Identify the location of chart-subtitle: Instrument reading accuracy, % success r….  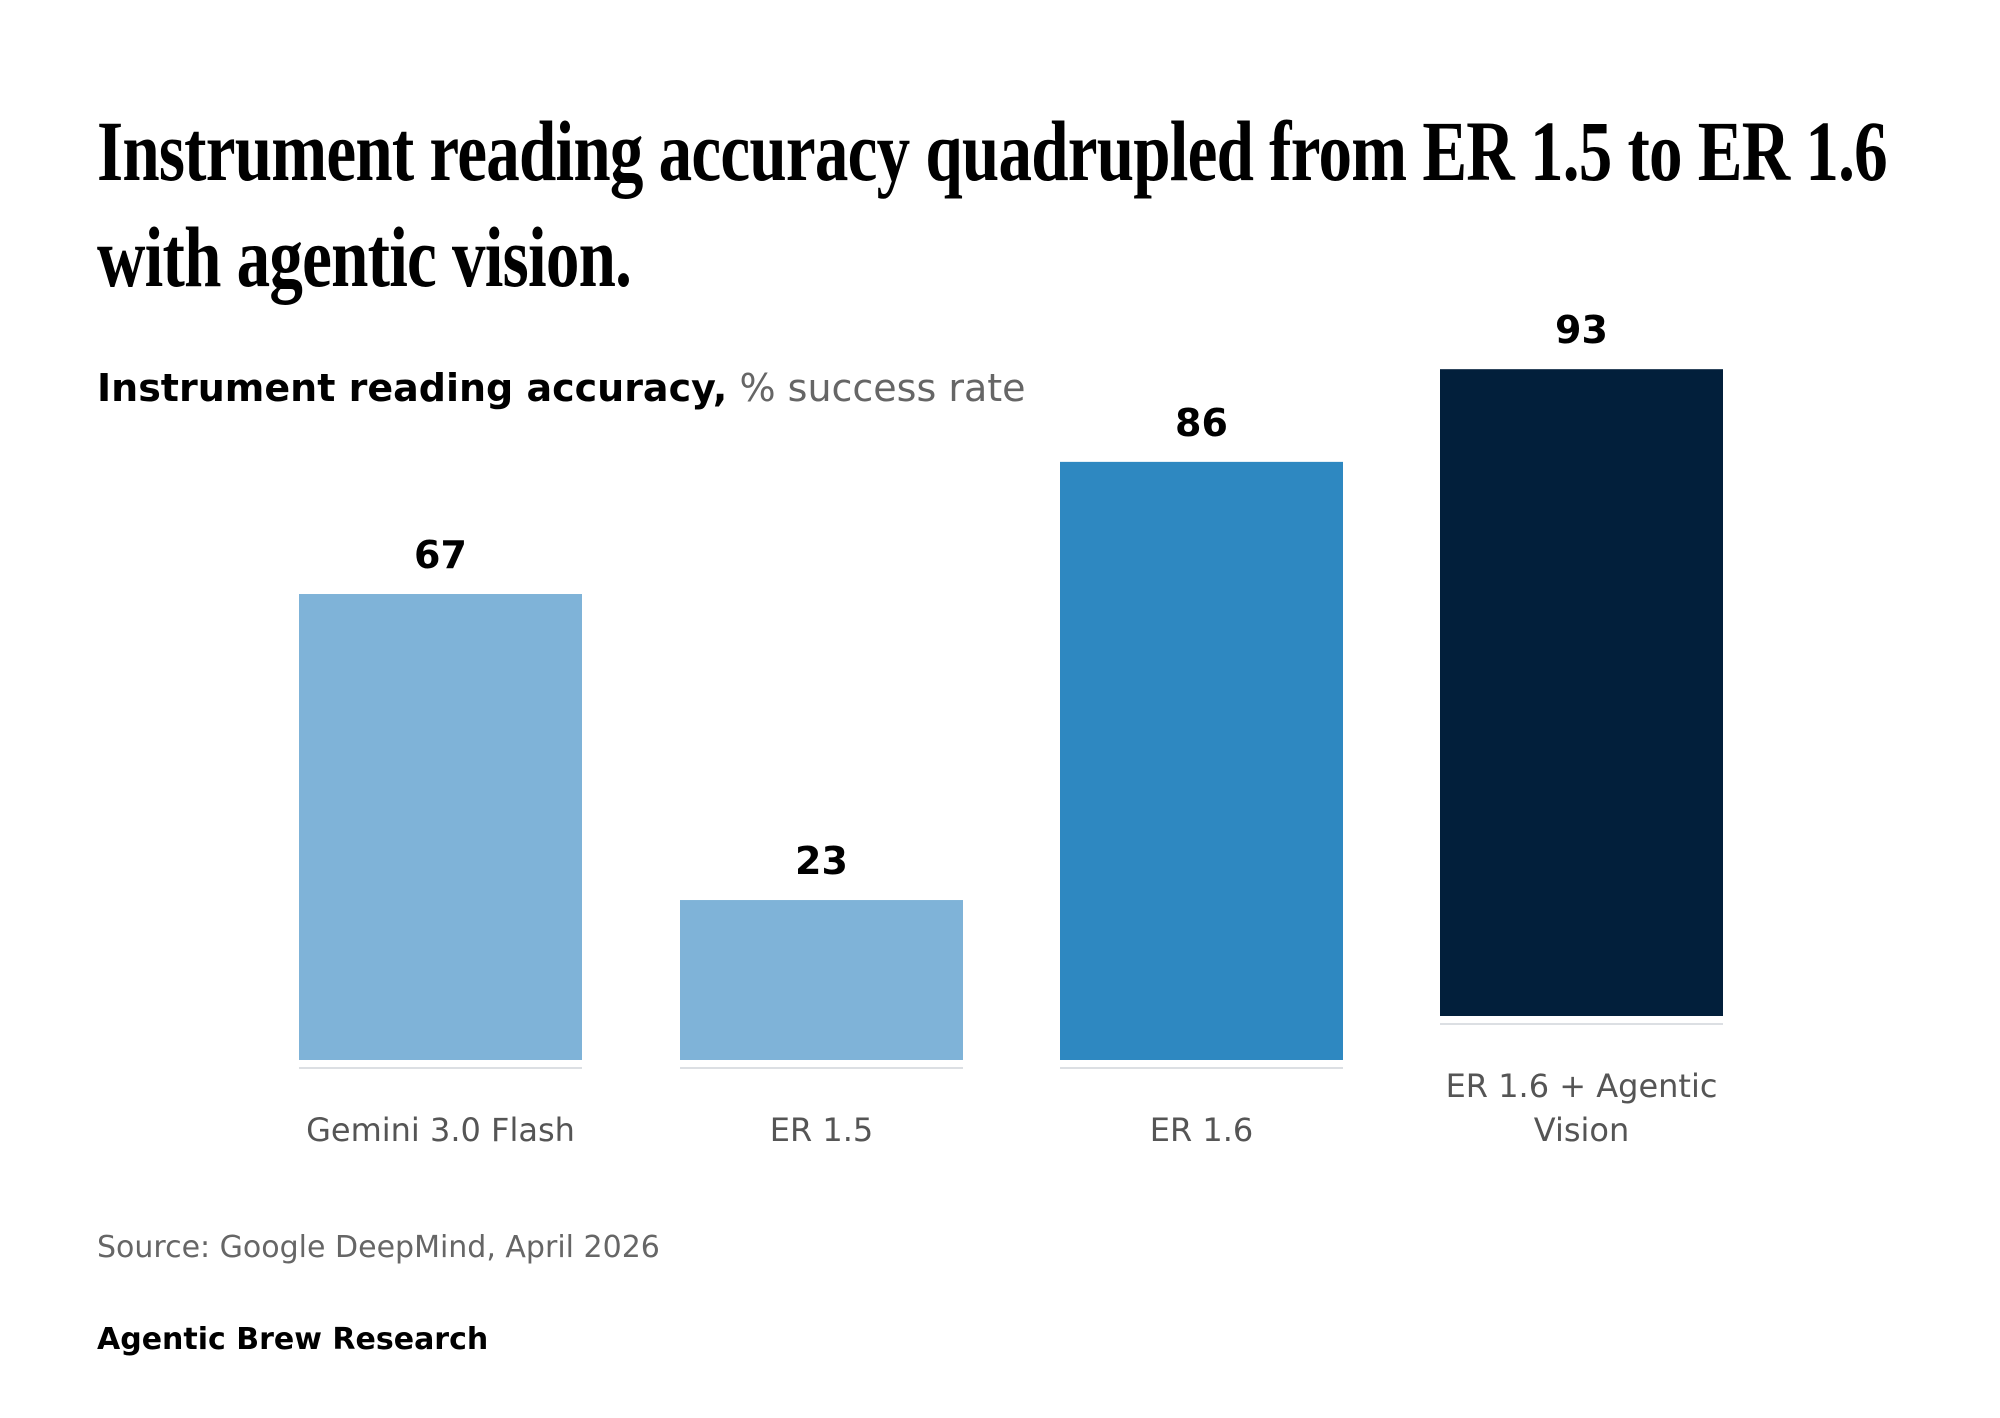
(561, 388).